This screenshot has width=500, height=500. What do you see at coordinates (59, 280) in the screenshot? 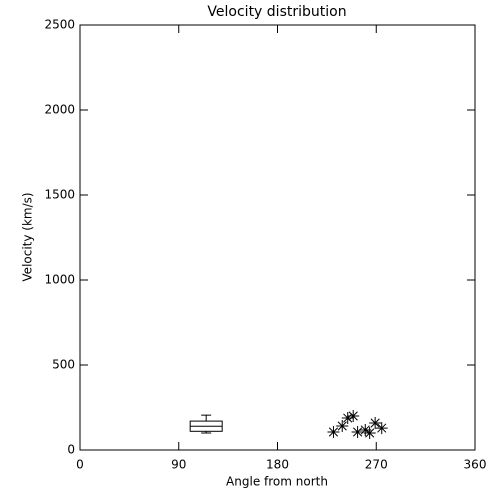
I see `y-tick-label: 1000` at bounding box center [59, 280].